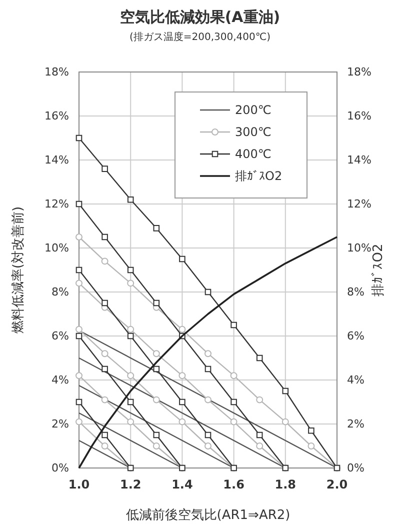 The width and height of the screenshot is (400, 529). I want to click on y-tick-label: 2%, so click(60, 424).